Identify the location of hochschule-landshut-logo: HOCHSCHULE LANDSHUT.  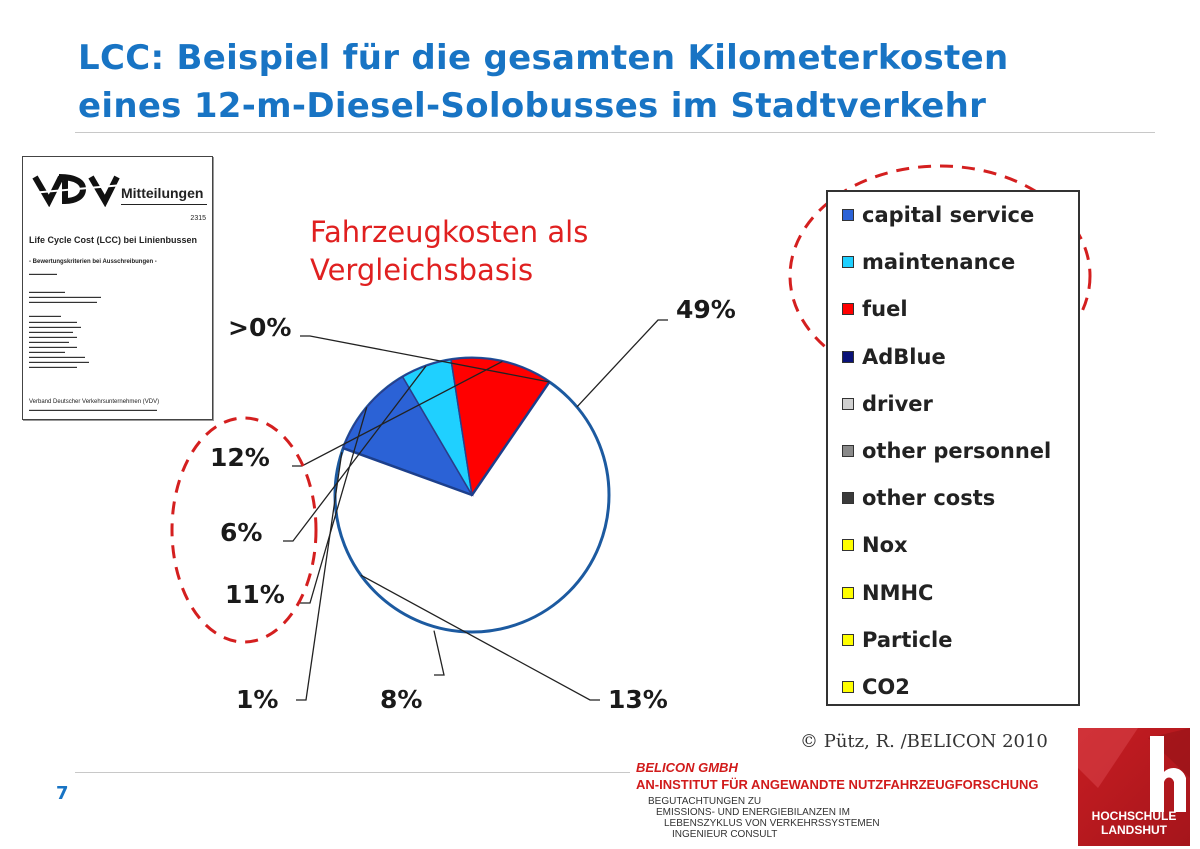
(1134, 787).